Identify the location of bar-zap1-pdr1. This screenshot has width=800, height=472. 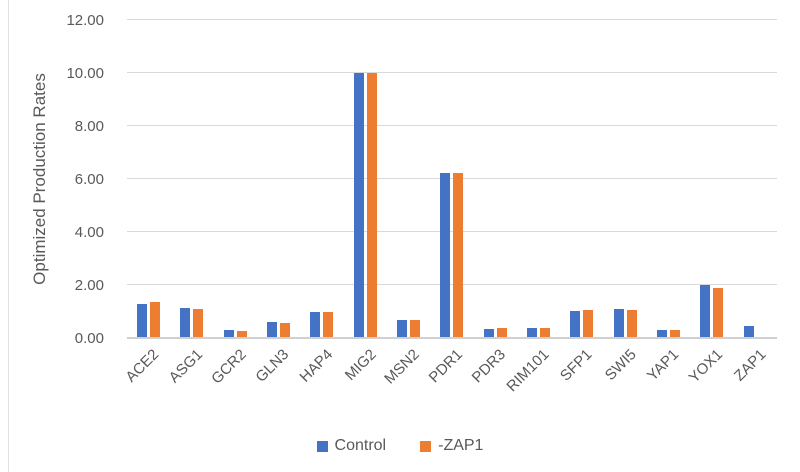
(458, 255).